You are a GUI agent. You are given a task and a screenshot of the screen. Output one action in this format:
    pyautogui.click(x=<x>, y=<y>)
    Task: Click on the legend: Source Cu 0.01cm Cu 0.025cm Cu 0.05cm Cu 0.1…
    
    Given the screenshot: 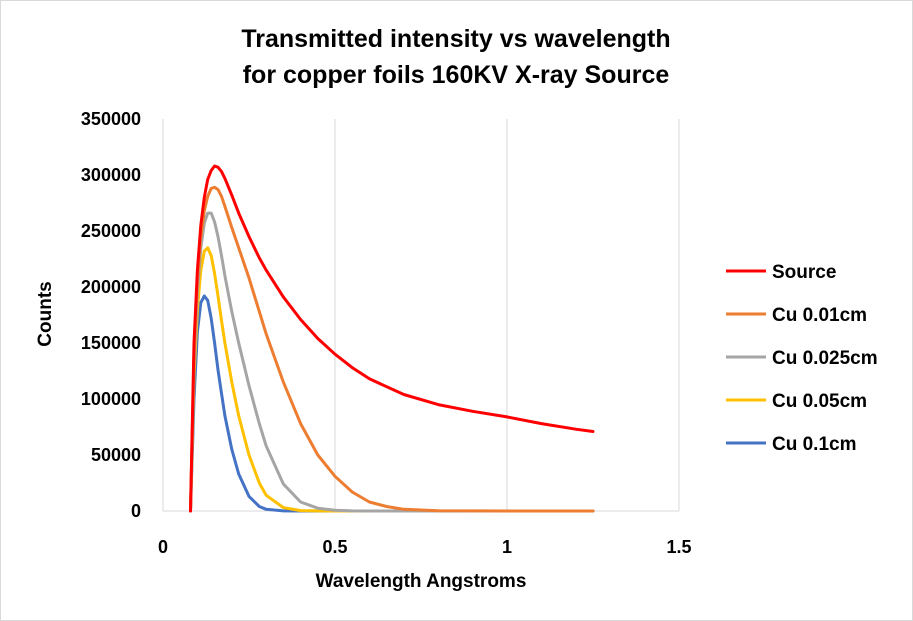 What is the action you would take?
    pyautogui.click(x=802, y=358)
    